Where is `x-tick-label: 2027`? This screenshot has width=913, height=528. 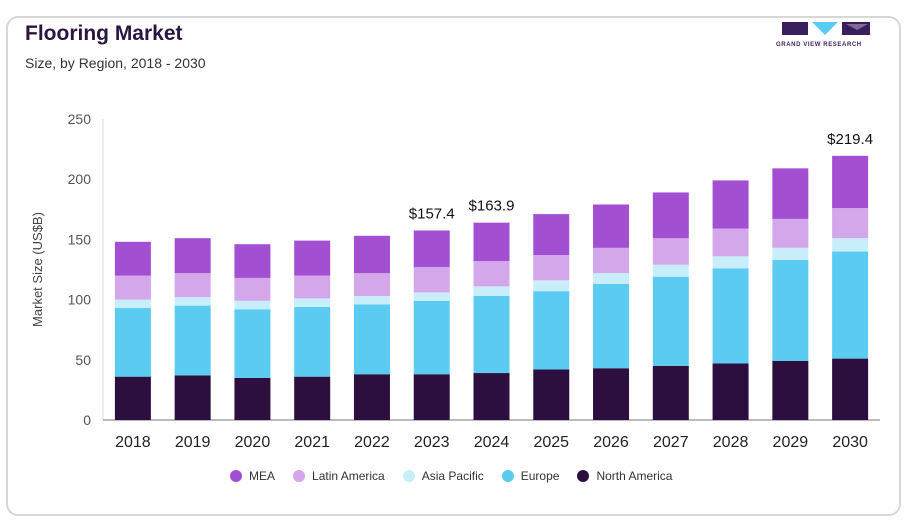
x-tick-label: 2027 is located at coordinates (671, 442).